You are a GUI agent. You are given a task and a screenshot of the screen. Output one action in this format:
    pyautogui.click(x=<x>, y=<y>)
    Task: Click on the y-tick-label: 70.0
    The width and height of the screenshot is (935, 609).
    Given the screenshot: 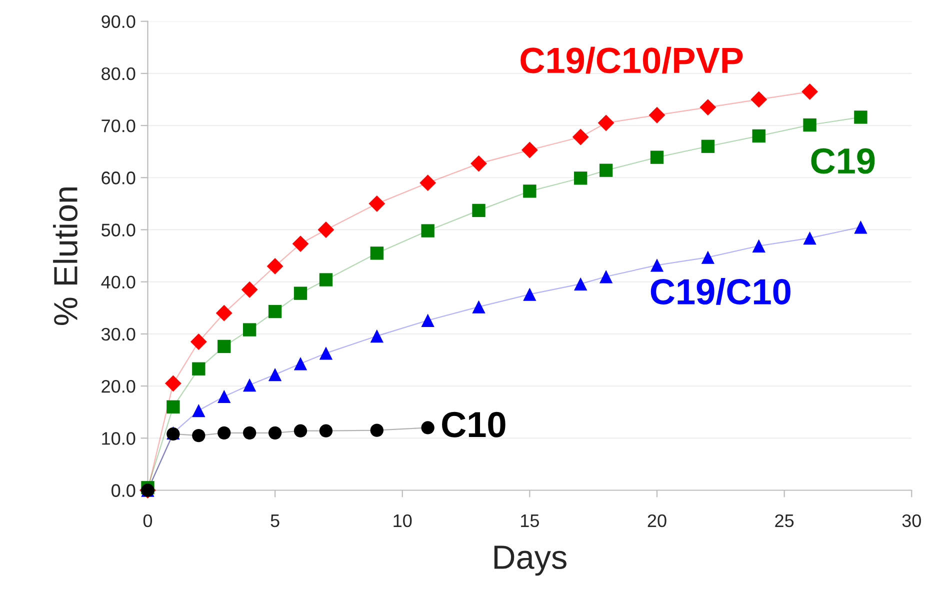 What is the action you would take?
    pyautogui.click(x=119, y=125)
    